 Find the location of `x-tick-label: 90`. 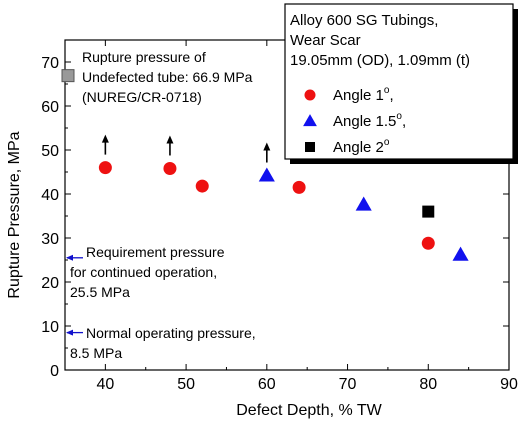

x-tick-label: 90 is located at coordinates (509, 384).